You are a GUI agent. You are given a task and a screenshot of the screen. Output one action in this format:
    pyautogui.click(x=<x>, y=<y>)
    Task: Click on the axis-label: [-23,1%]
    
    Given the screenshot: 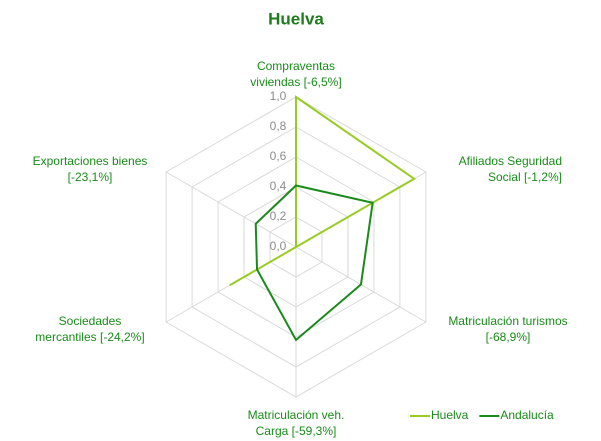 What is the action you would take?
    pyautogui.click(x=90, y=177)
    